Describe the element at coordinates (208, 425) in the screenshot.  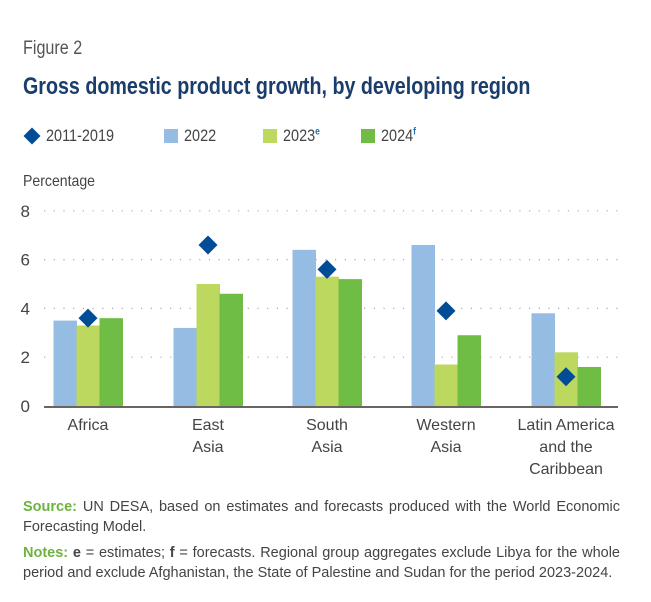
I see `x-tick-label: East` at that location.